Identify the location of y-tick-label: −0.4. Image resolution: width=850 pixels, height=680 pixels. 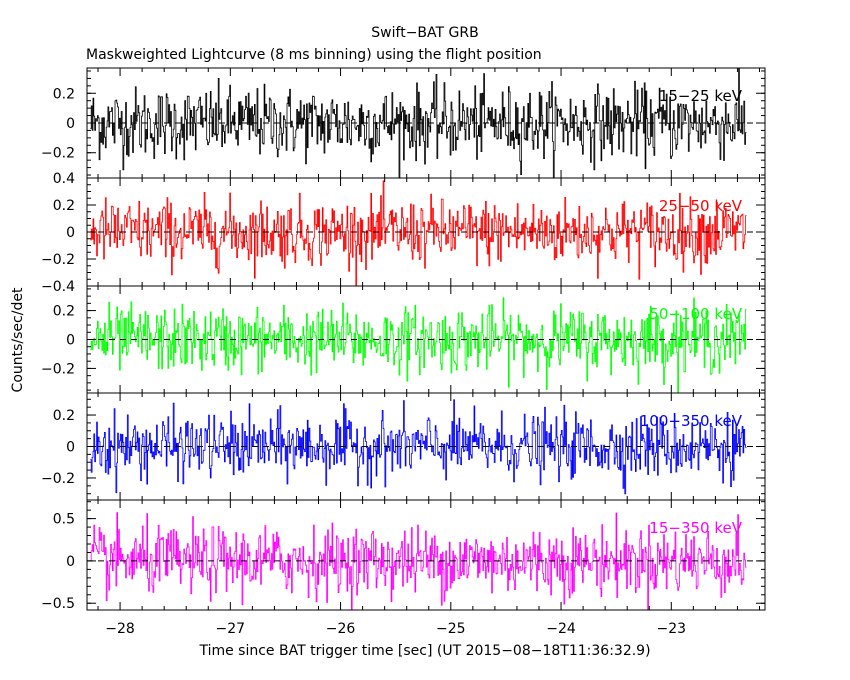
(58, 287).